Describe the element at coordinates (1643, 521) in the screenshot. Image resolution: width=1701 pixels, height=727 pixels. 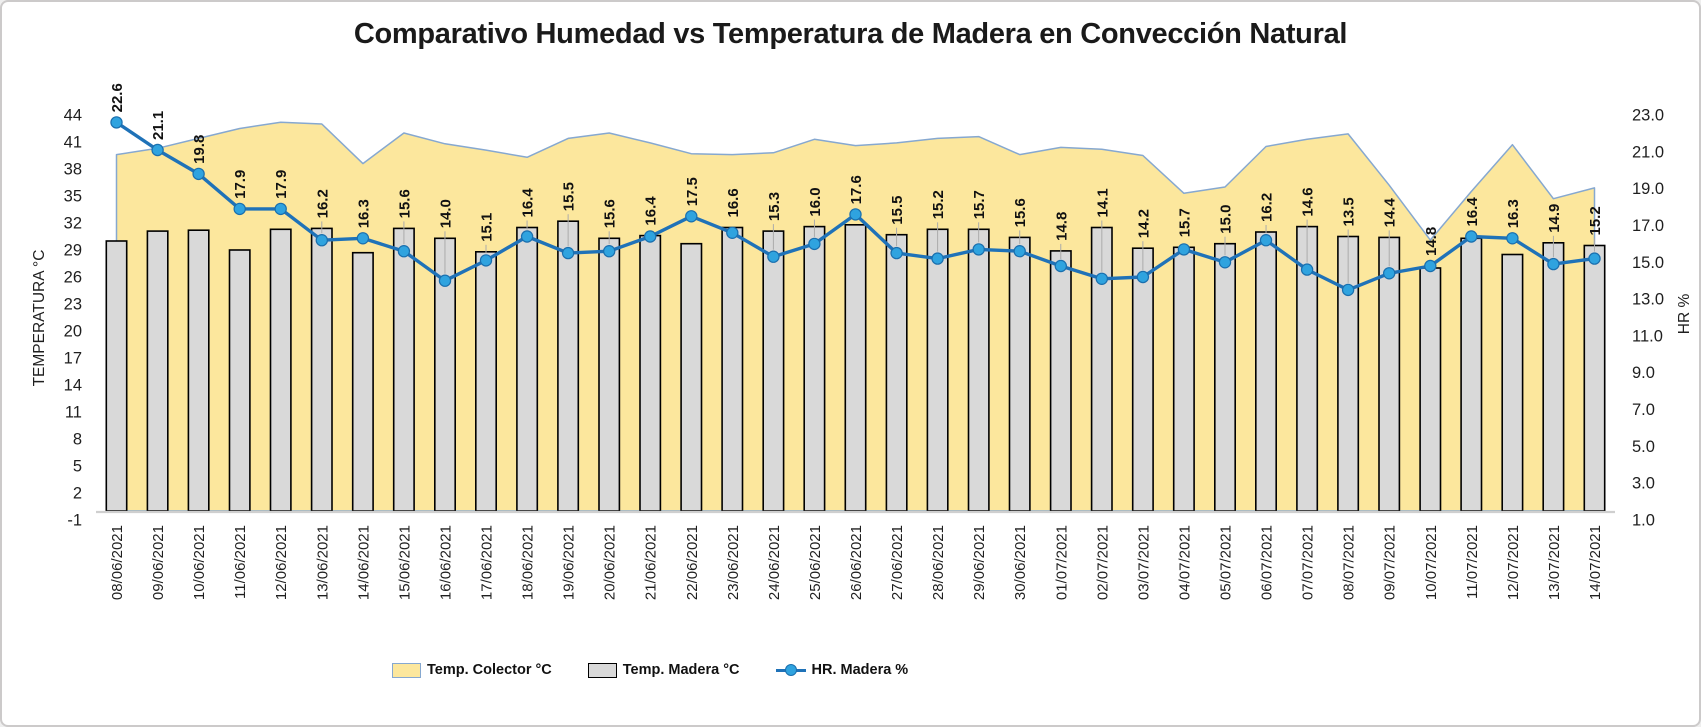
I see `svg-text: 1.0` at that location.